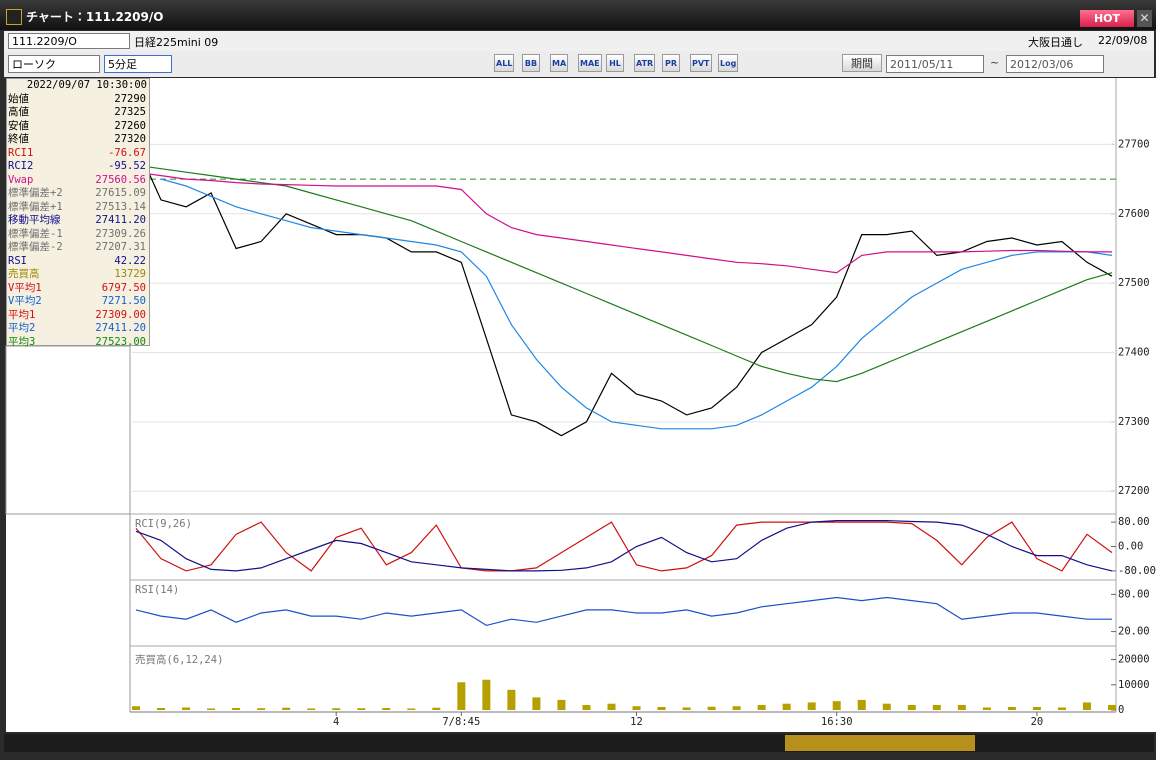 The image size is (1156, 760). What do you see at coordinates (130, 125) in the screenshot?
I see `info-value: 27260` at bounding box center [130, 125].